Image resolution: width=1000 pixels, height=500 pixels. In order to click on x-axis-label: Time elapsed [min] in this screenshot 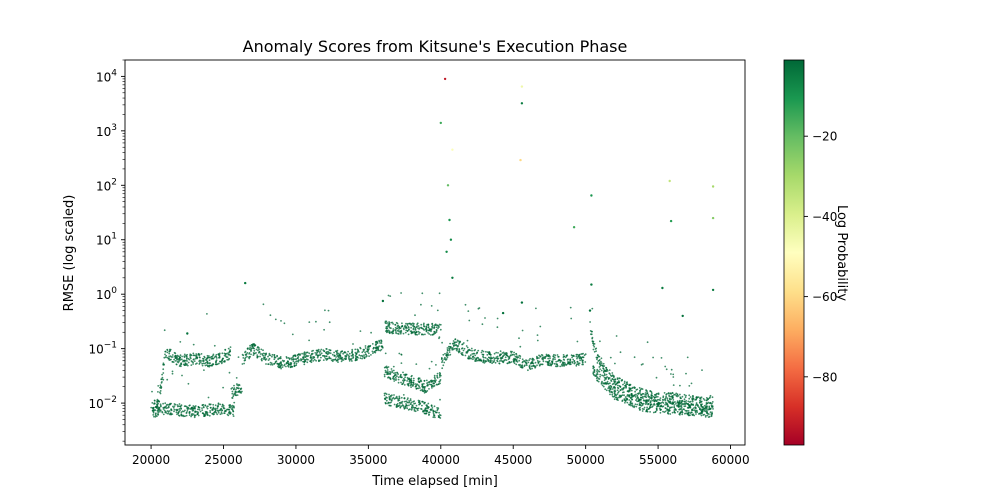, I will do `click(434, 481)`.